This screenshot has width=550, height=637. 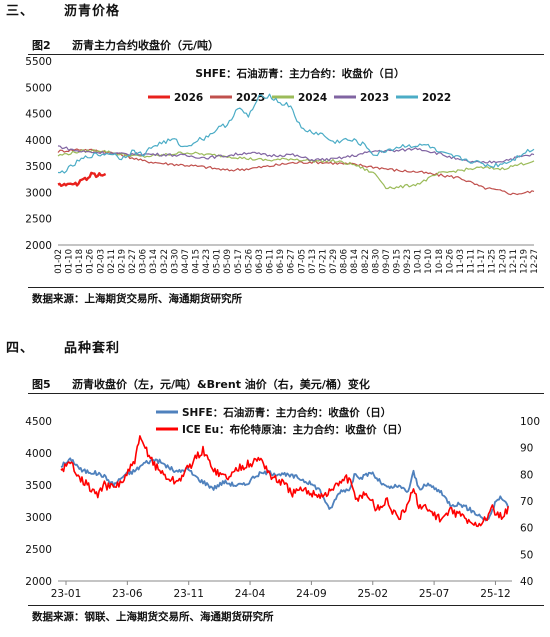 What do you see at coordinates (38, 246) in the screenshot?
I see `y-tick-label: 2000` at bounding box center [38, 246].